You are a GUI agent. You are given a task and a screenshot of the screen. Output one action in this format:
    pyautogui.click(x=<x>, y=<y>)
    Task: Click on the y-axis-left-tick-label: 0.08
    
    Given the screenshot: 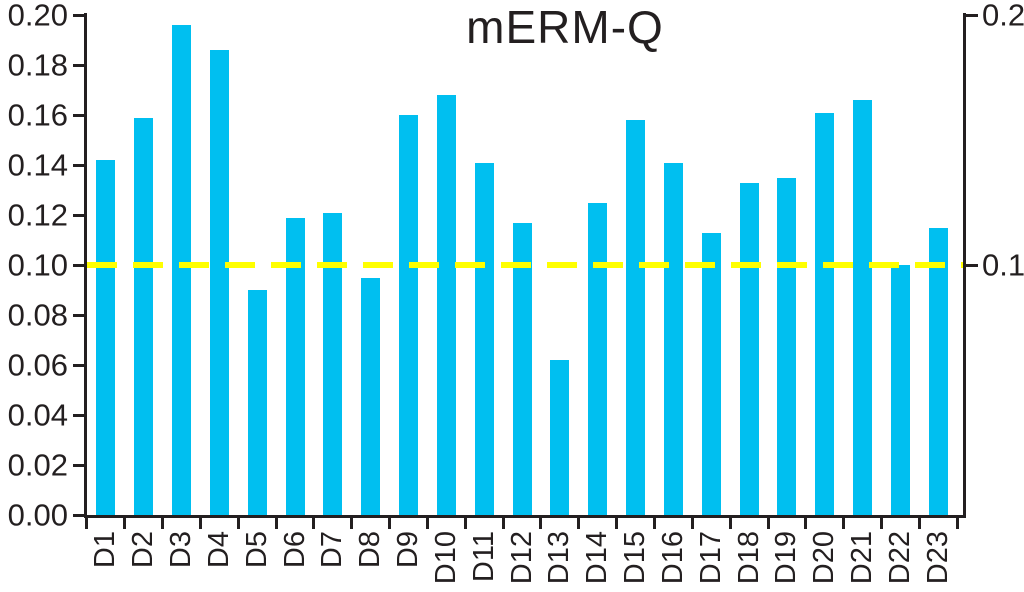 What is the action you would take?
    pyautogui.click(x=37, y=315)
    